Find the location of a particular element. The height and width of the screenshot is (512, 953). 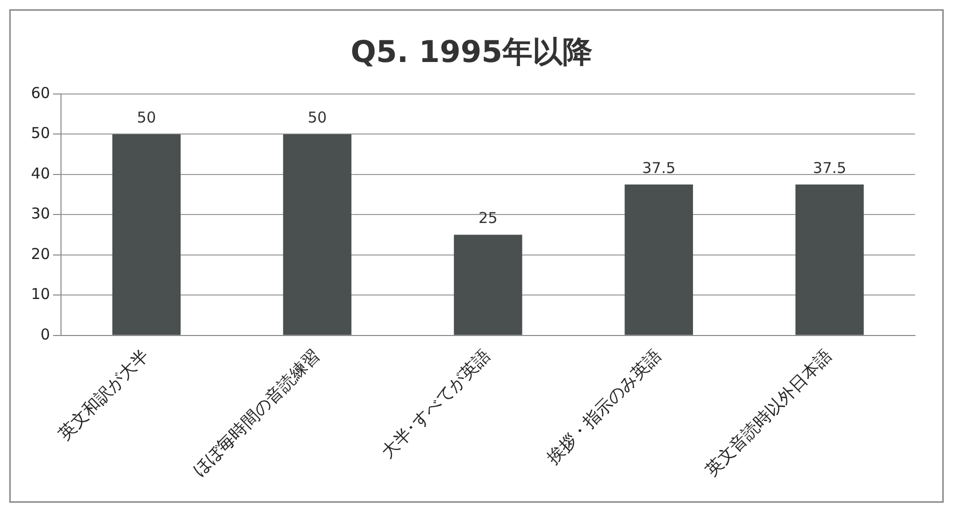

y-tick-label: 10 is located at coordinates (40, 294).